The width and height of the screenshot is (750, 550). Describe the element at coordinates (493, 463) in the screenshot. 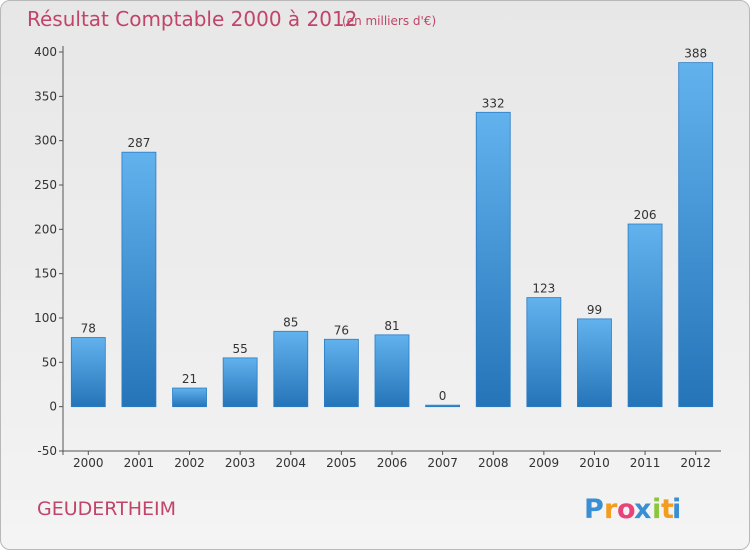

I see `x-tick-label-2008: 2008` at that location.